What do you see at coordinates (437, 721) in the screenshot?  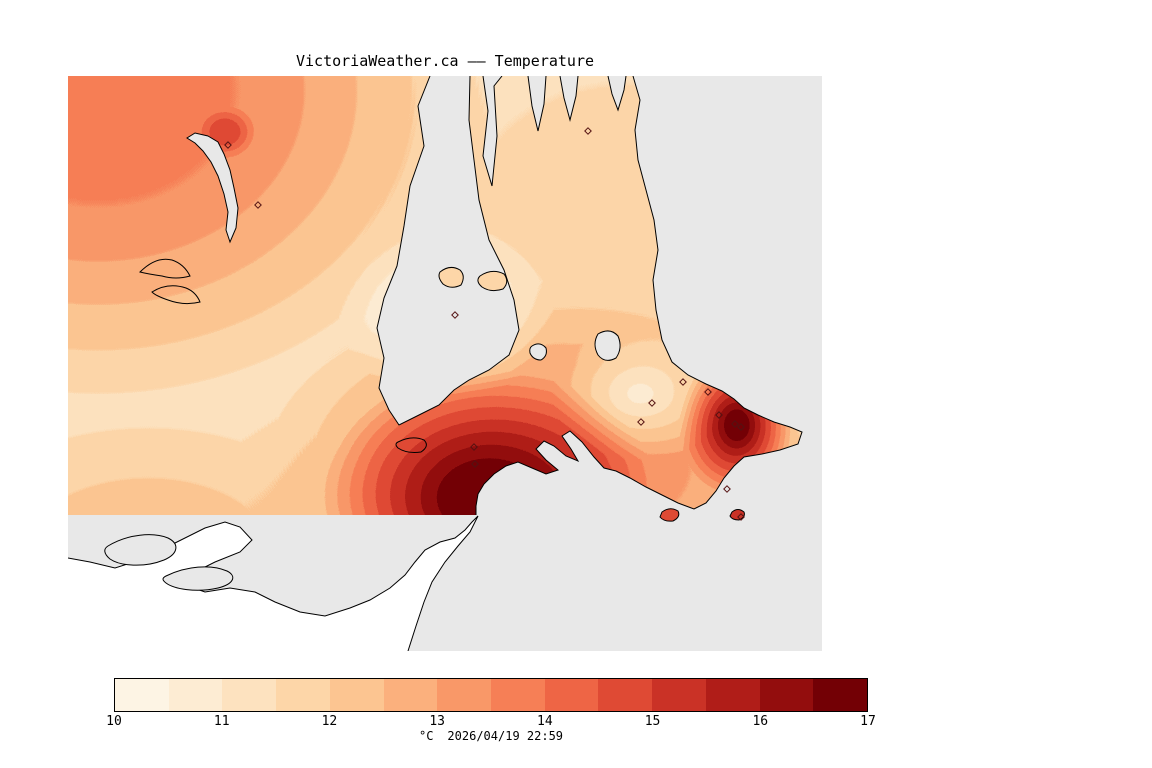 I see `colorbar-tick-label: 13` at bounding box center [437, 721].